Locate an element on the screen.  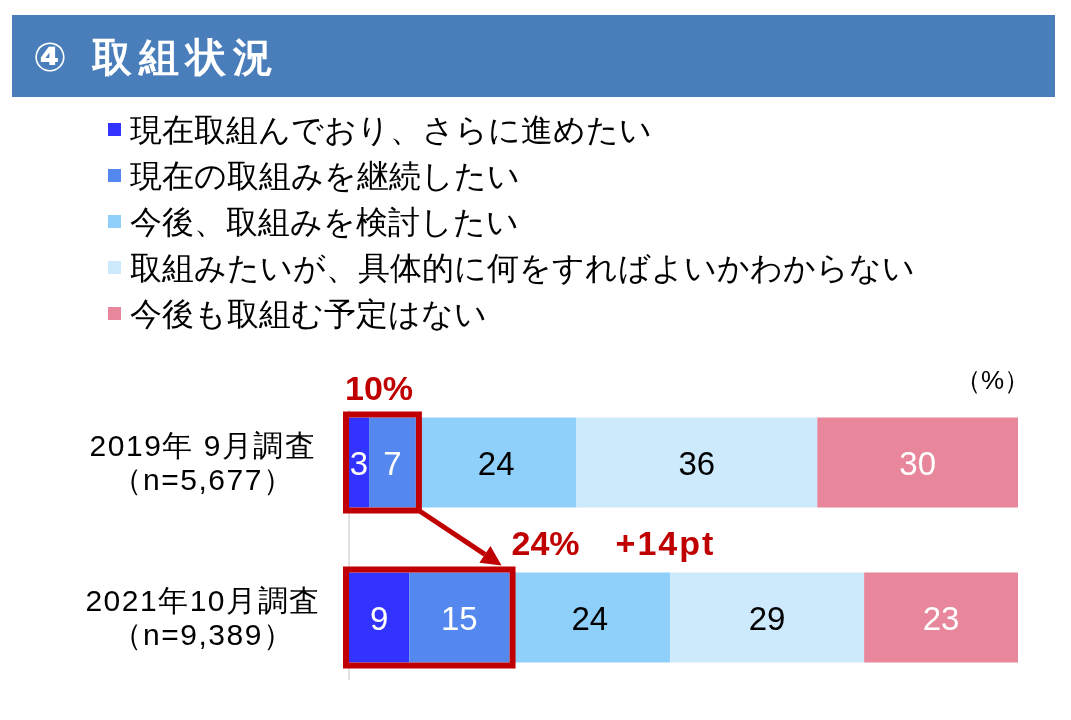
legend-label: 今後も取組む予定はない is located at coordinates (308, 314).